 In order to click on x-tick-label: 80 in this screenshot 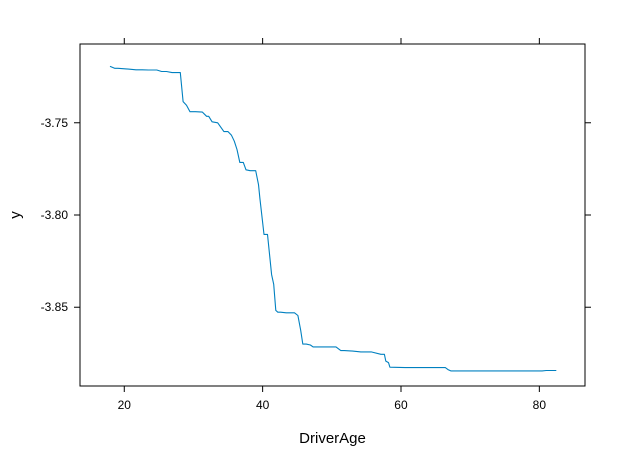, I will do `click(540, 405)`.